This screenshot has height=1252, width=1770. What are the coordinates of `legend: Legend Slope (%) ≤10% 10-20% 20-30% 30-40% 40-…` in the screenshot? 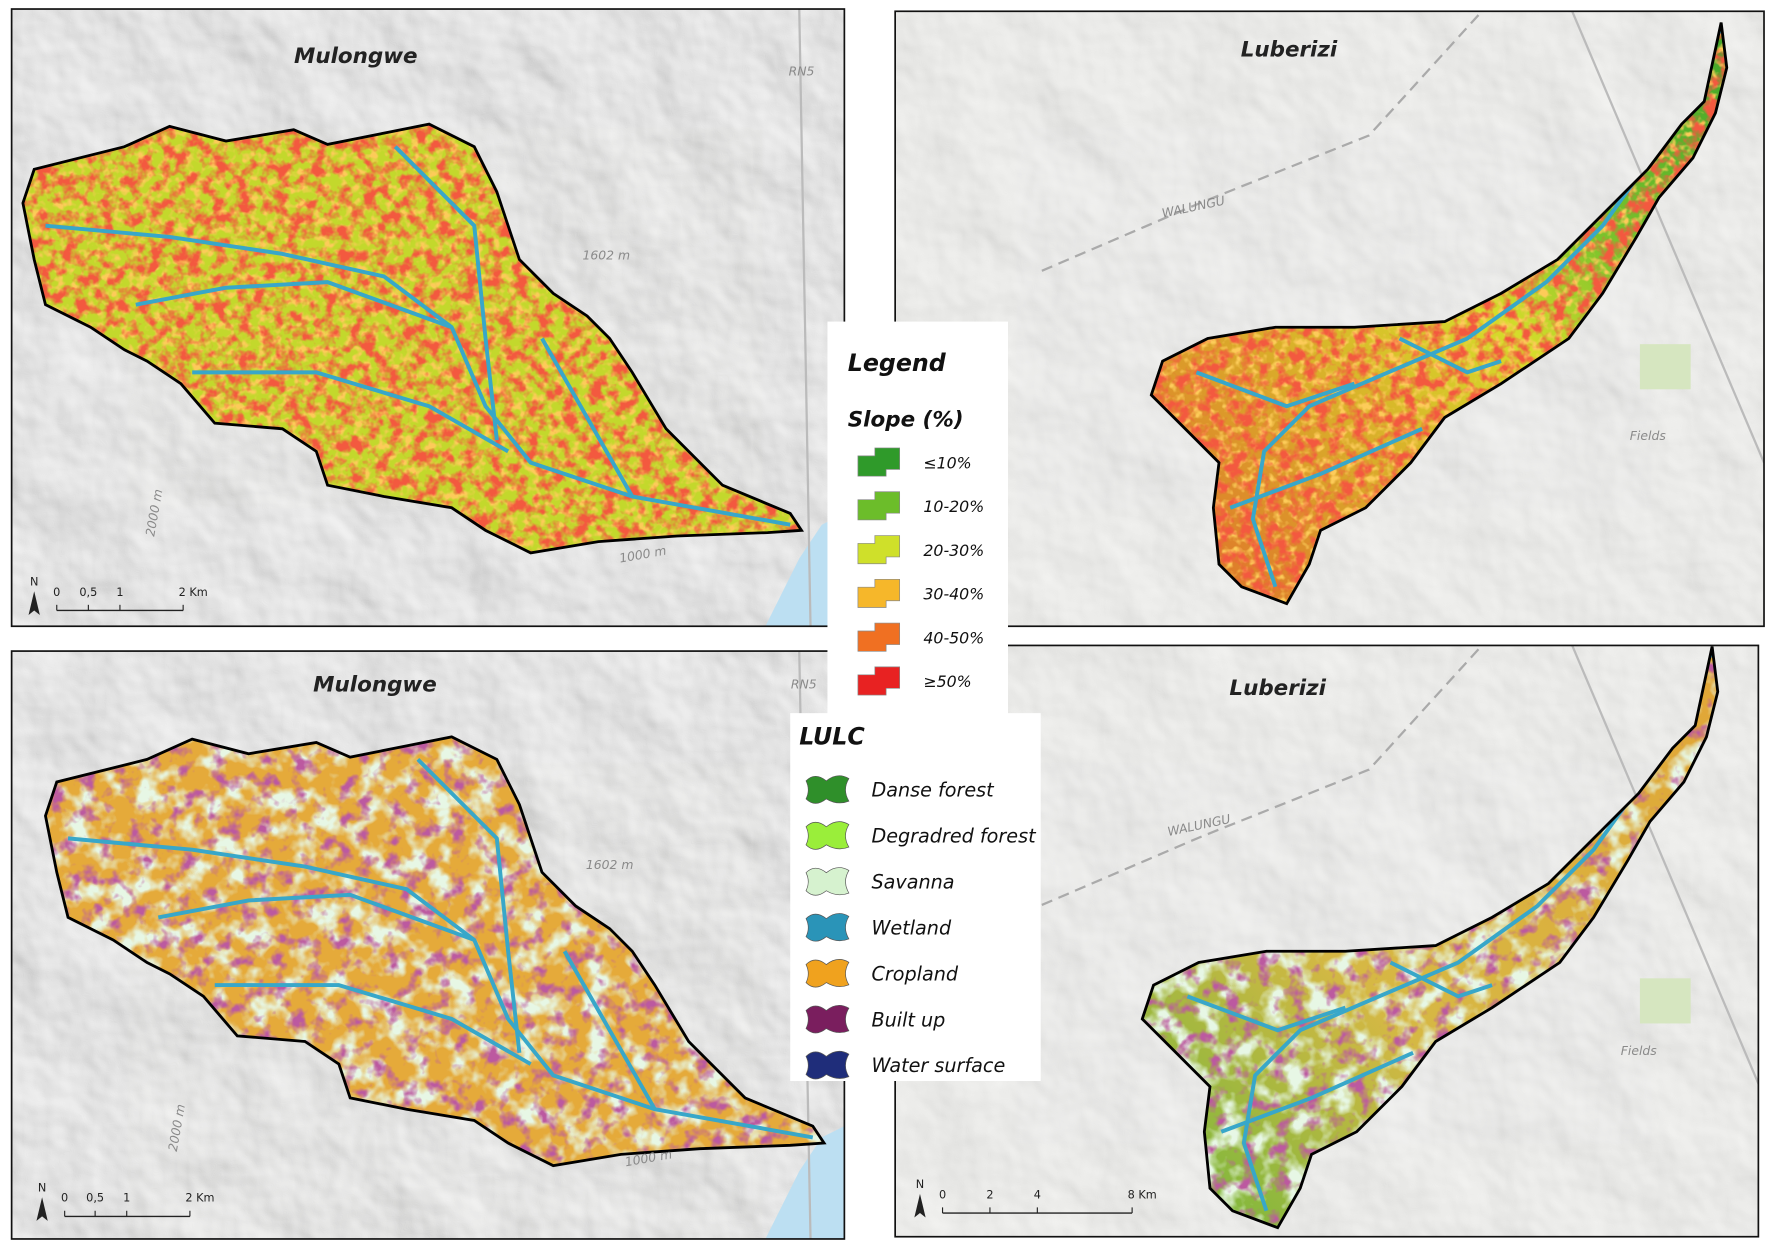 It's located at (915, 701).